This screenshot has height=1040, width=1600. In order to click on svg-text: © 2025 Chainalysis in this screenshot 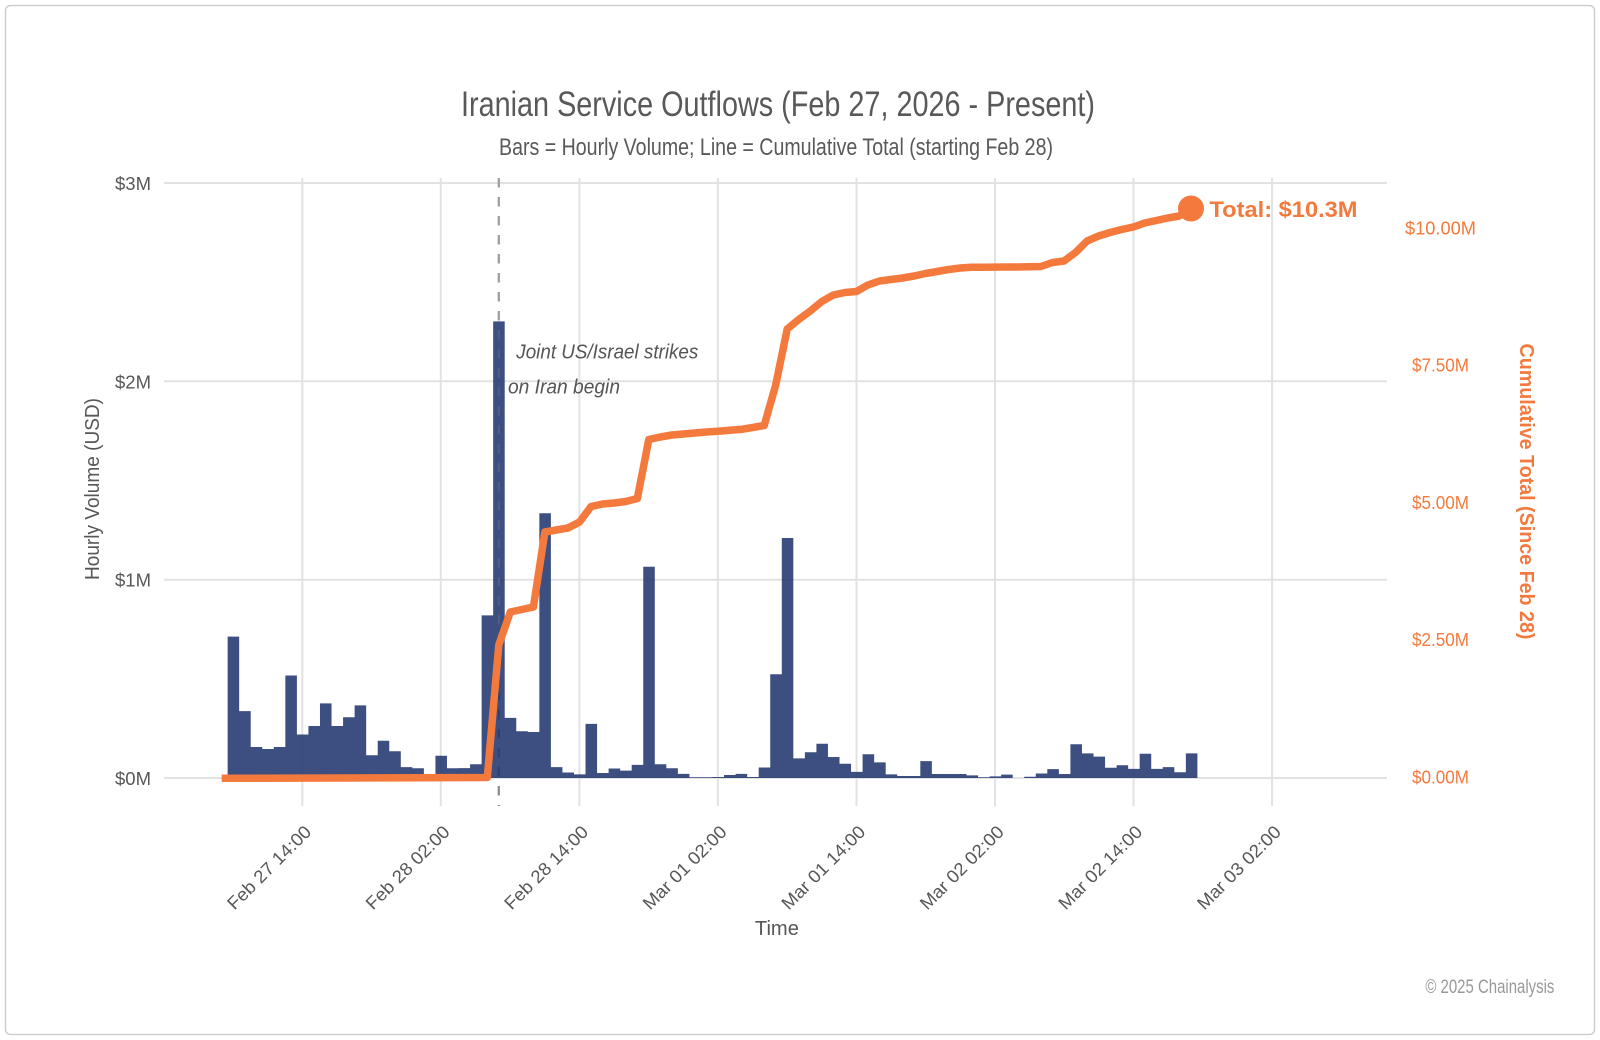, I will do `click(1489, 987)`.